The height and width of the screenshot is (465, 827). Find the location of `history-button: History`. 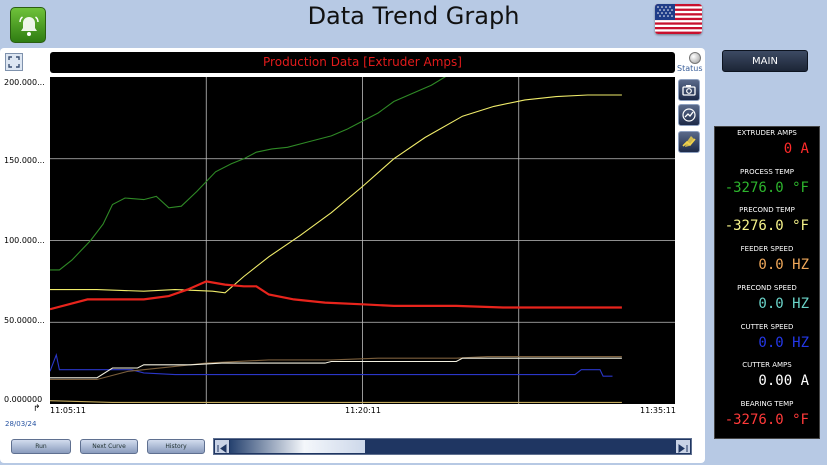

history-button: History is located at coordinates (176, 446).